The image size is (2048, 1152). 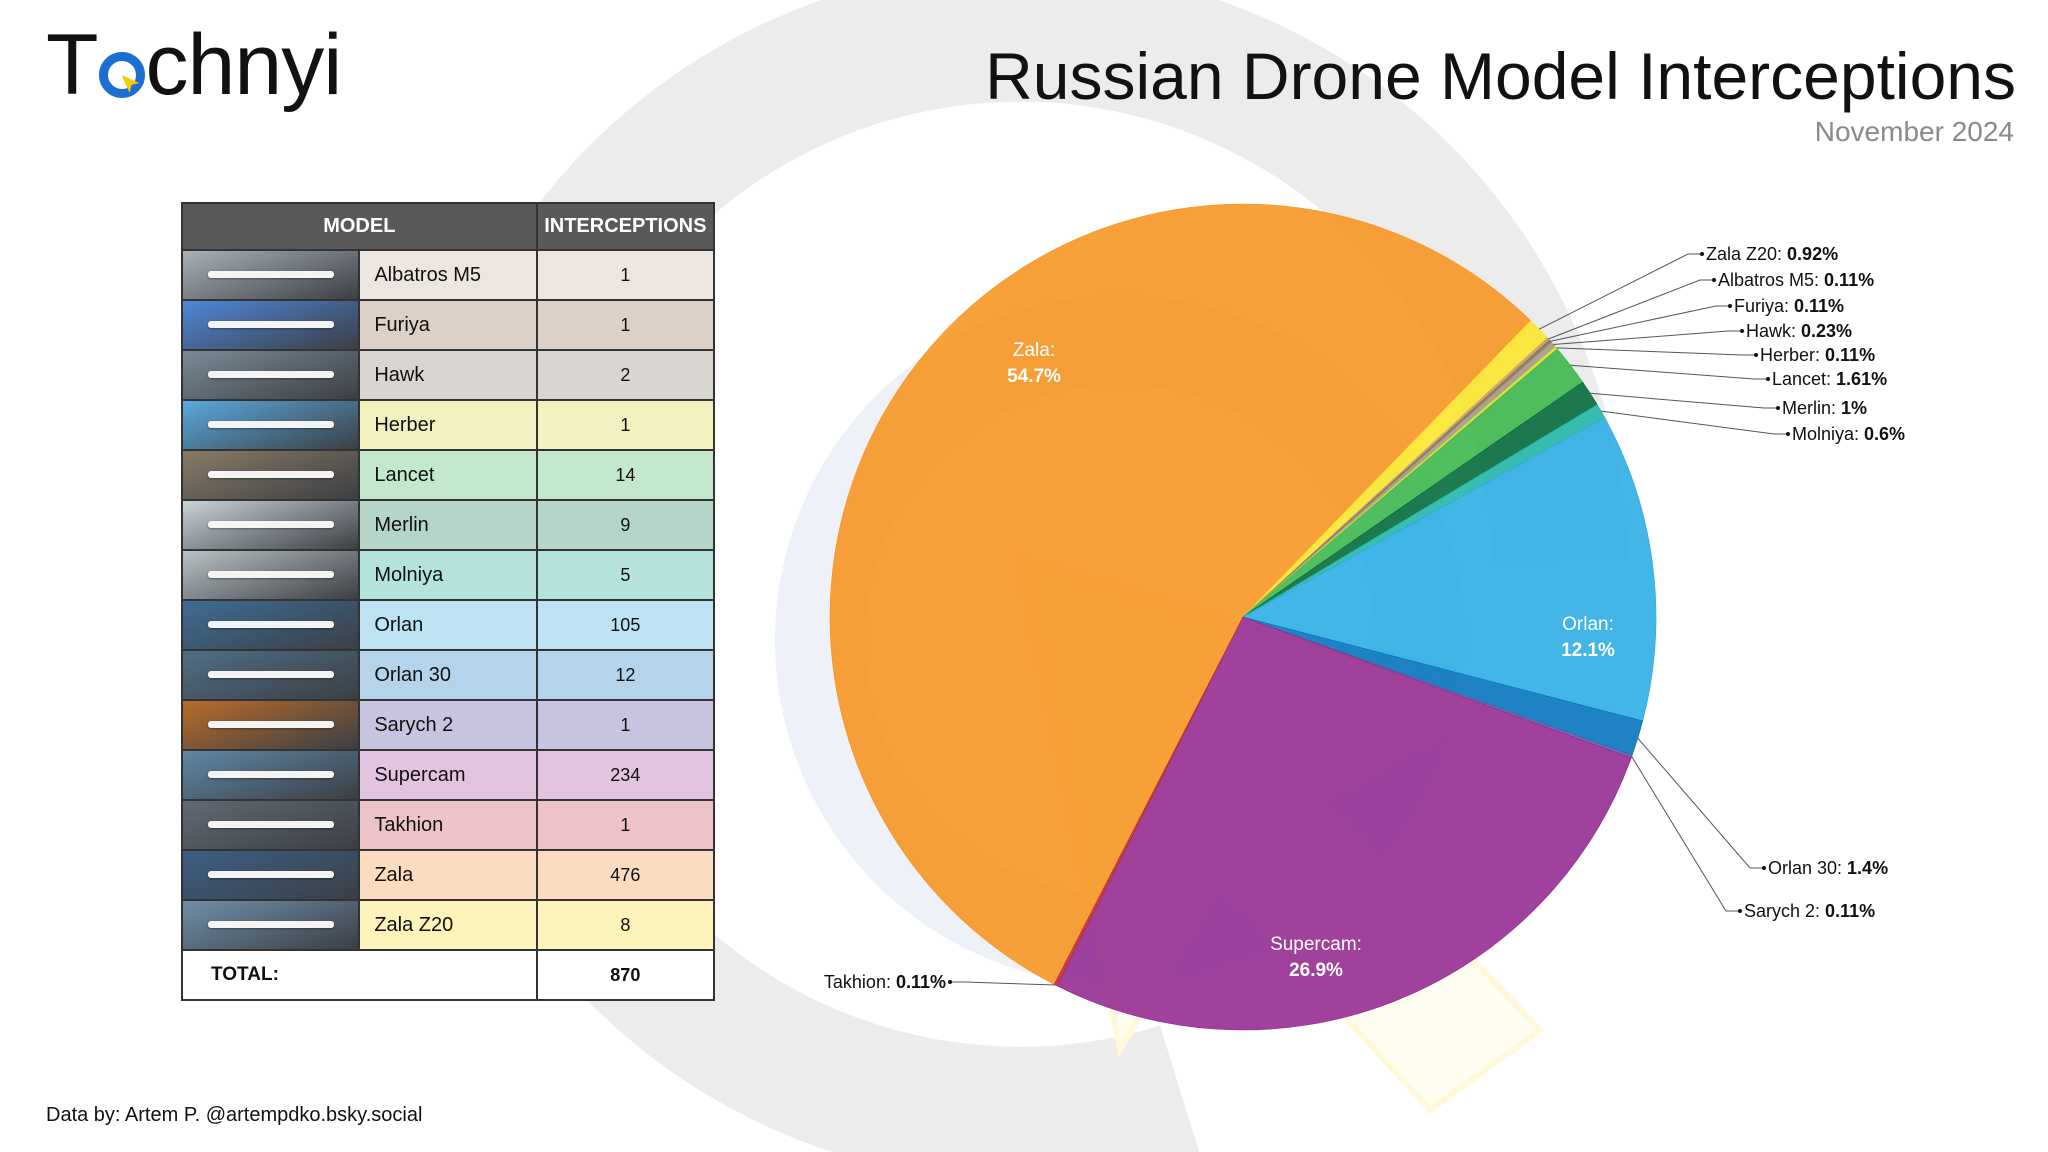 What do you see at coordinates (448, 675) in the screenshot?
I see `model-name-cell: Orlan 30` at bounding box center [448, 675].